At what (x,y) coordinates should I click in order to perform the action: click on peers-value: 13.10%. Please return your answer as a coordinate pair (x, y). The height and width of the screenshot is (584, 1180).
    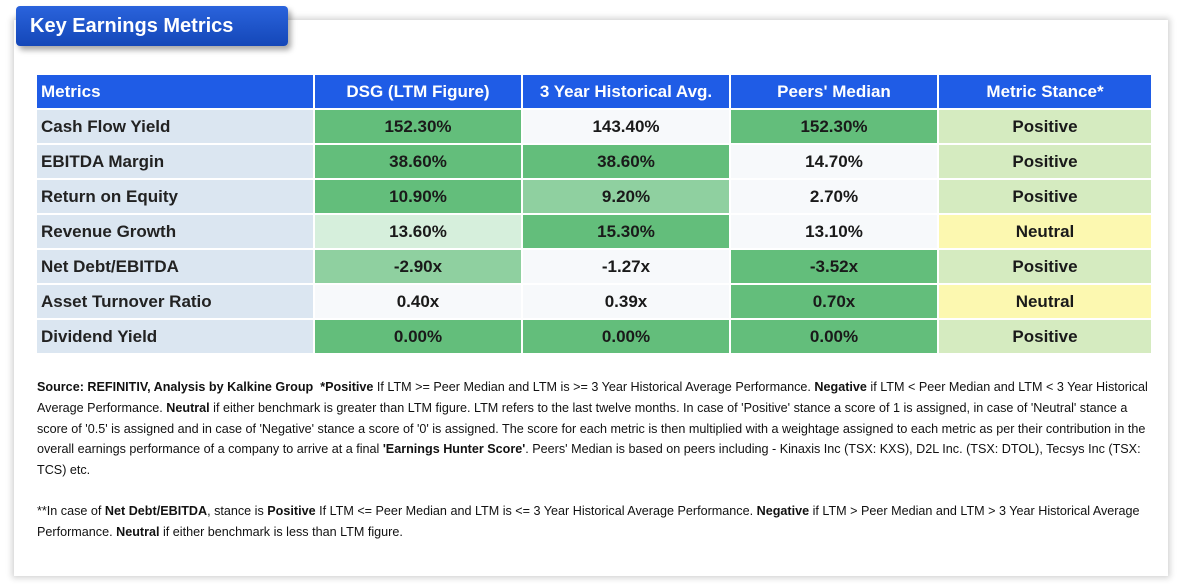
    Looking at the image, I should click on (834, 231).